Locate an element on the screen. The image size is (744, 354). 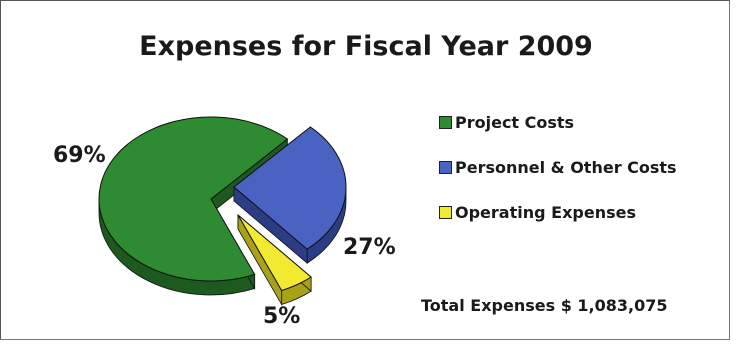
legend-label-personnel-costs: Personnel & Other Costs is located at coordinates (566, 167).